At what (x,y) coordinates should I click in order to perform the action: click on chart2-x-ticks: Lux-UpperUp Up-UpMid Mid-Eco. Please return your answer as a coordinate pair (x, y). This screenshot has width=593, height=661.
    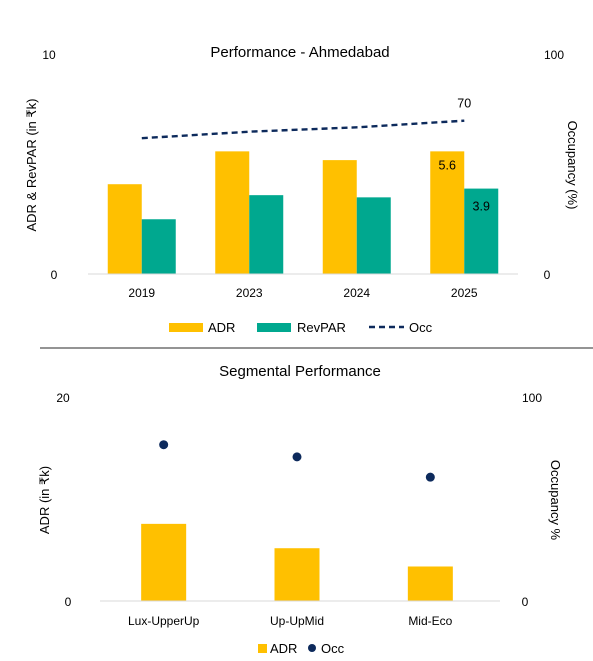
    Looking at the image, I should click on (290, 621).